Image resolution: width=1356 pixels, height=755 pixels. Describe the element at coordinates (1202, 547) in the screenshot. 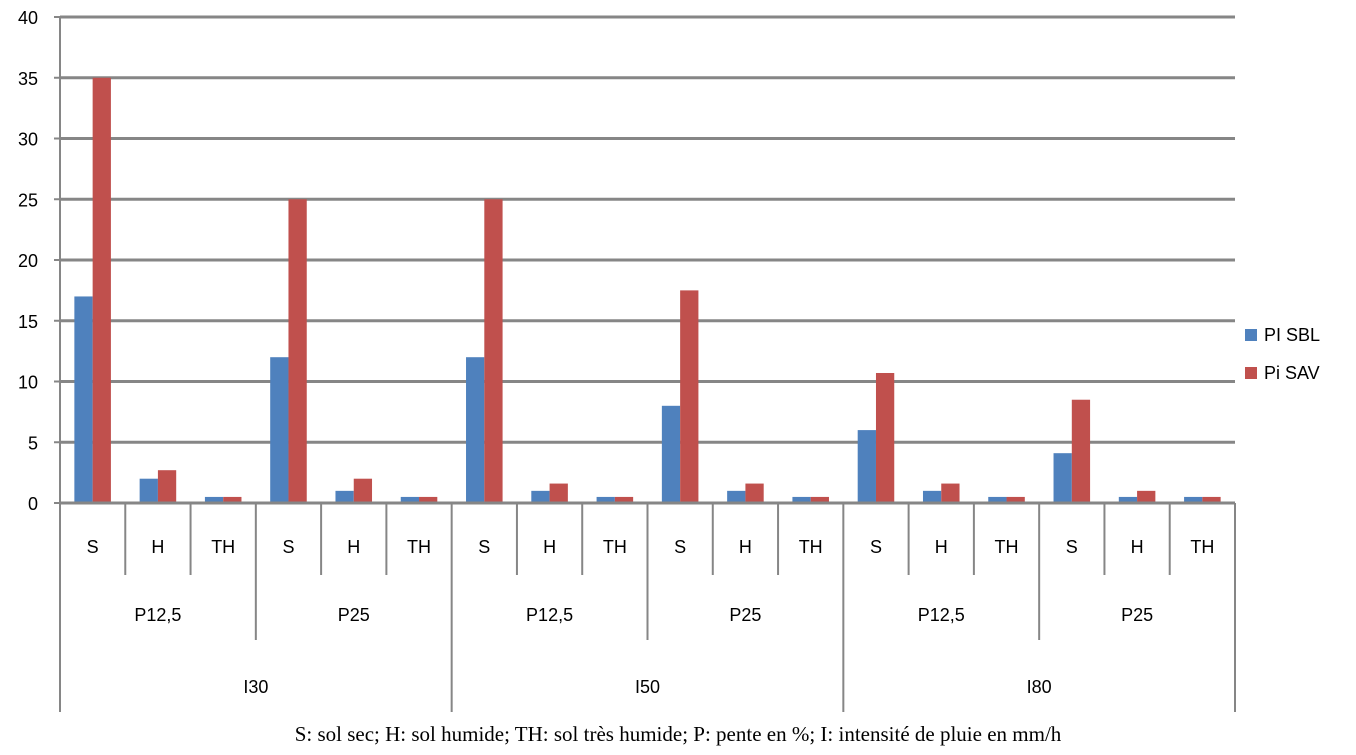

I see `soil-label-17: TH` at that location.